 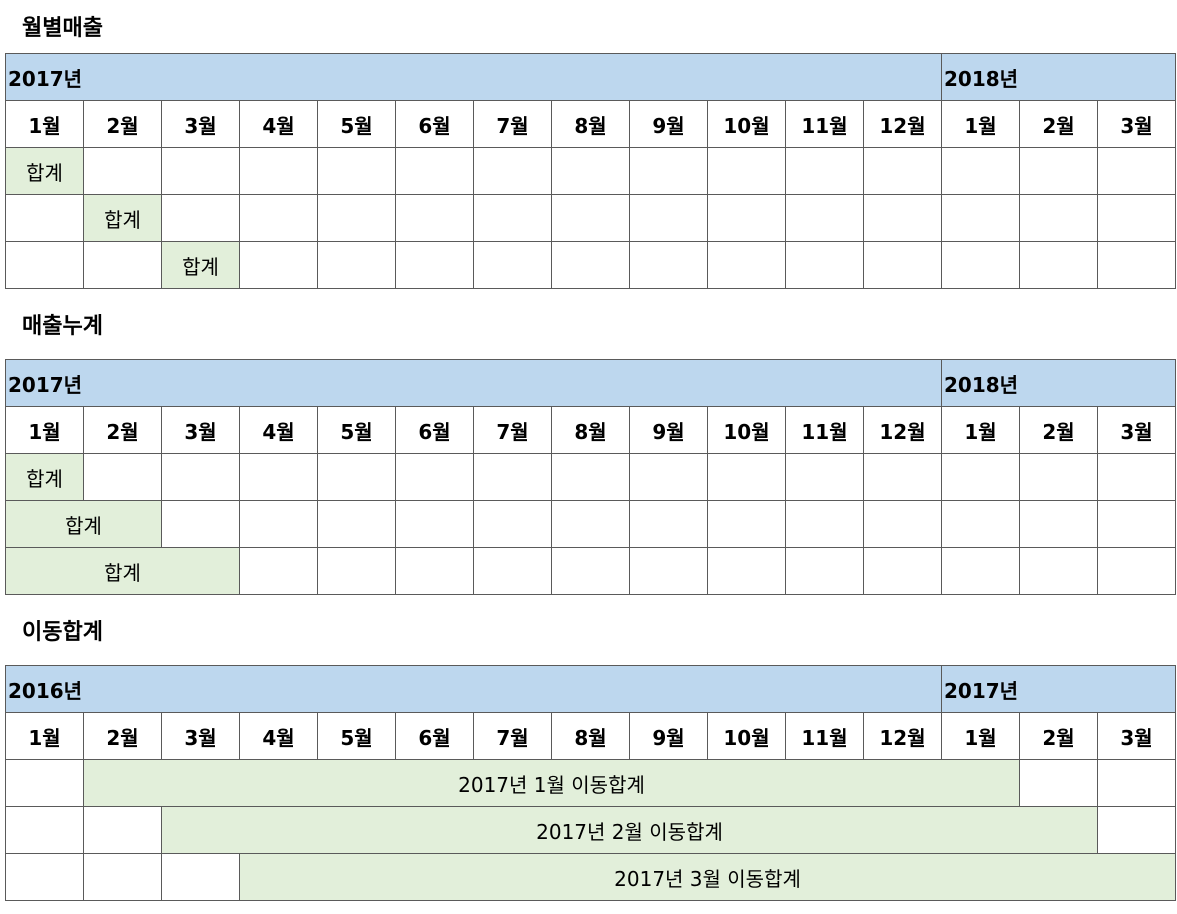 What do you see at coordinates (707, 877) in the screenshot?
I see `total-cell: 2017년 3월 이동합계` at bounding box center [707, 877].